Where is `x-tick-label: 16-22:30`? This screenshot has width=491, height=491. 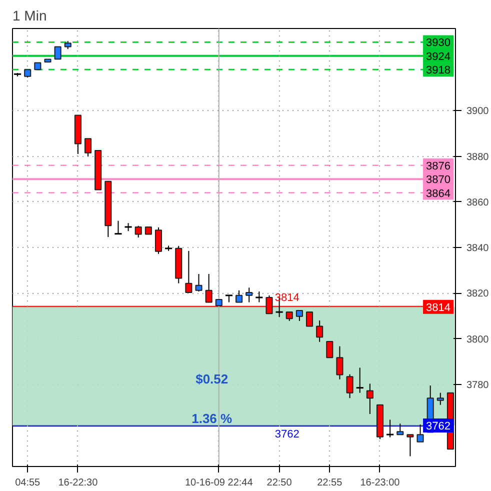
x-tick-label: 16-22:30 is located at coordinates (78, 483).